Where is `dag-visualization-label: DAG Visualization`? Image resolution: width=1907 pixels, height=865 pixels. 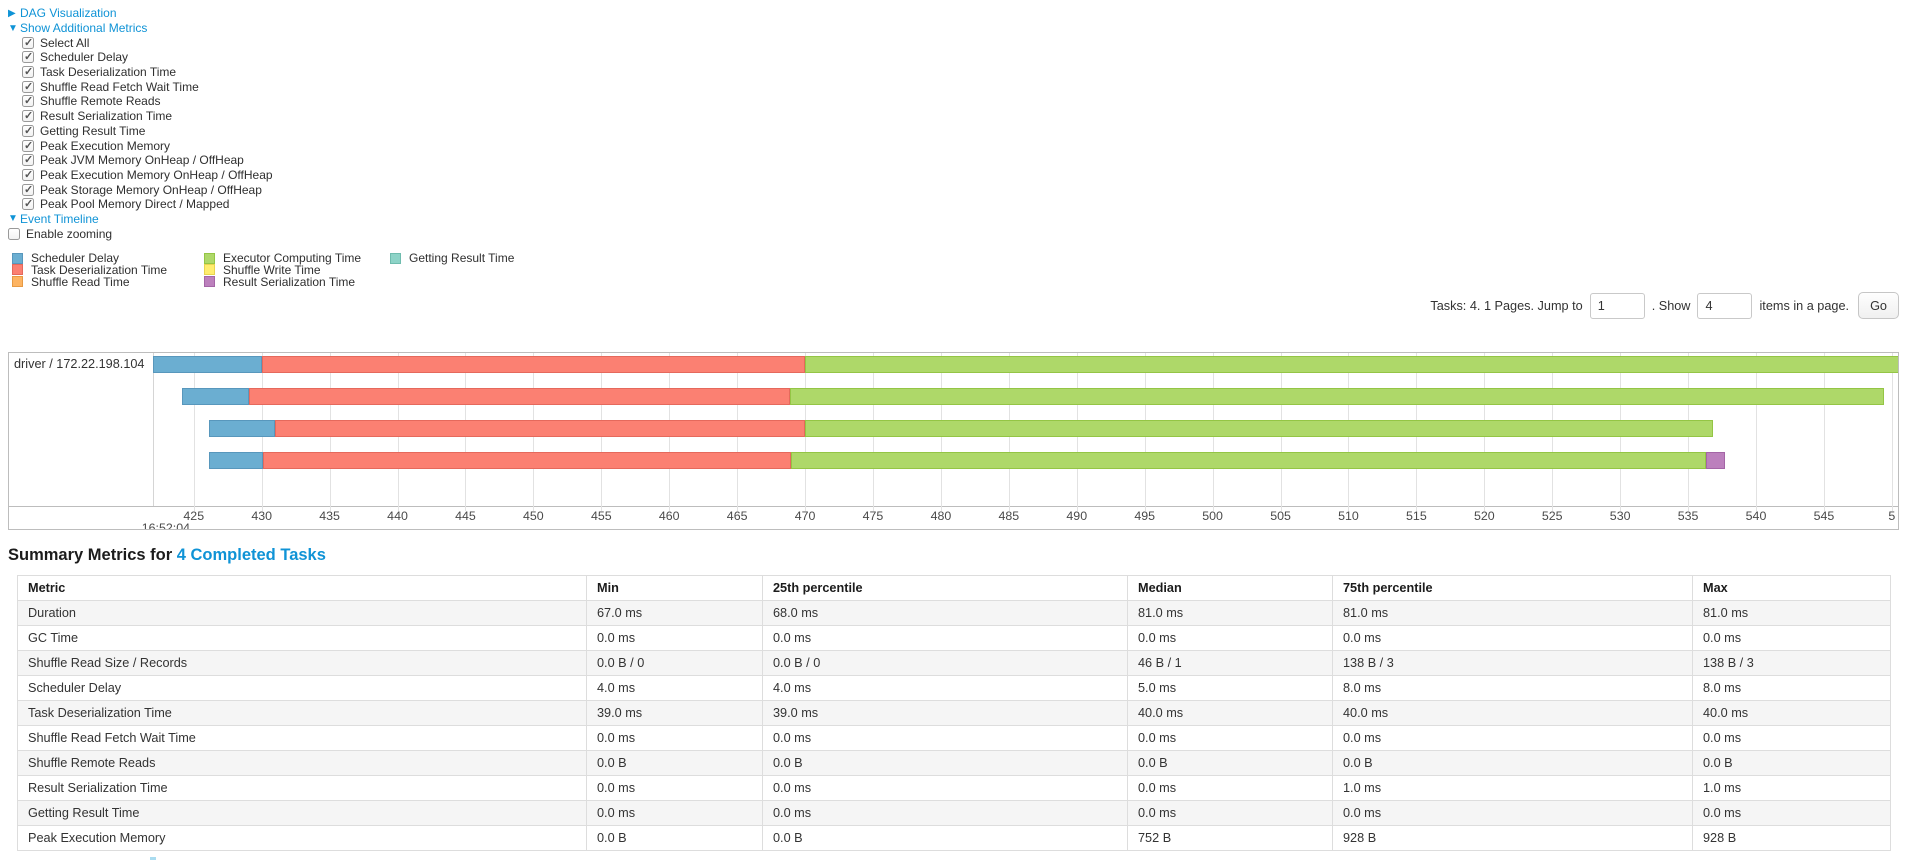
dag-visualization-label: DAG Visualization is located at coordinates (68, 13).